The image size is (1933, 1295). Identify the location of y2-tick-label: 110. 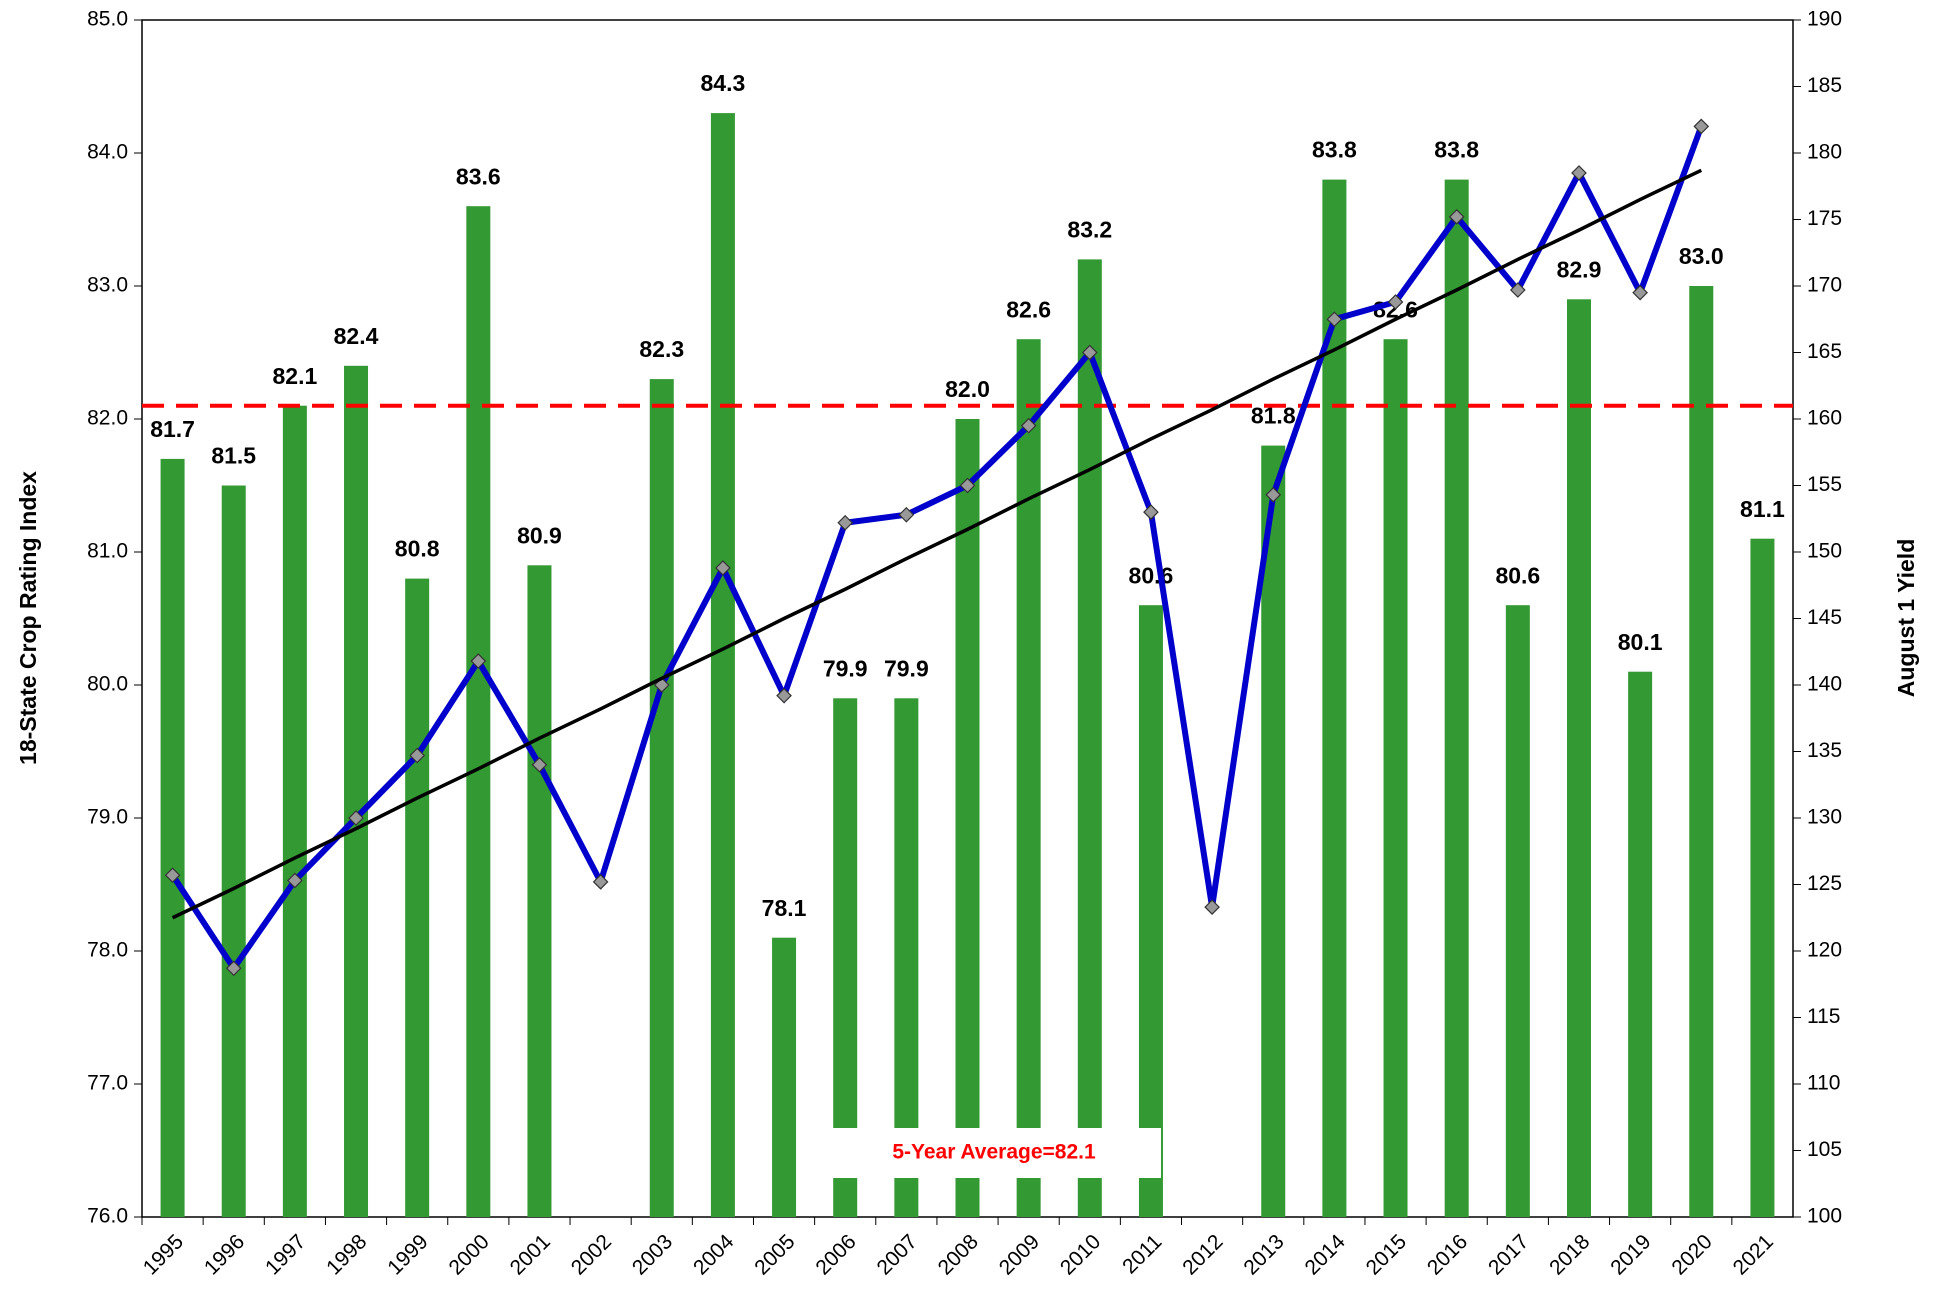
(1823, 1083).